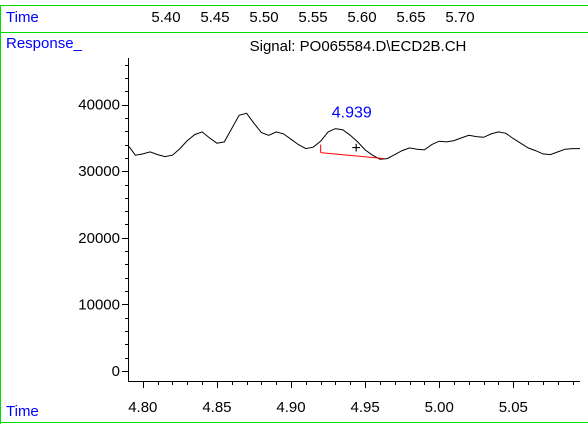 This screenshot has width=588, height=429. I want to click on signal-trace, so click(354, 136).